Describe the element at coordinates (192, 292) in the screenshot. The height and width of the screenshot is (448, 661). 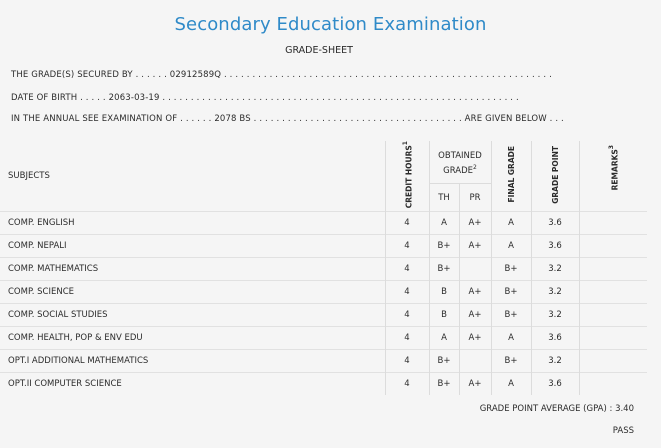
I see `subject-cell: COMP. SCIENCE` at that location.